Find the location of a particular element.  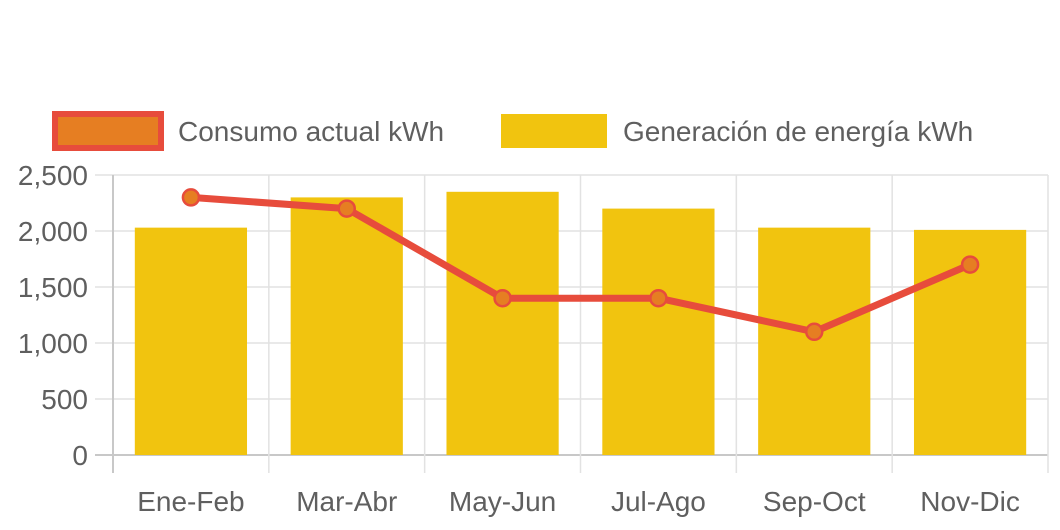

y-tick-label: 2,000 is located at coordinates (53, 231).